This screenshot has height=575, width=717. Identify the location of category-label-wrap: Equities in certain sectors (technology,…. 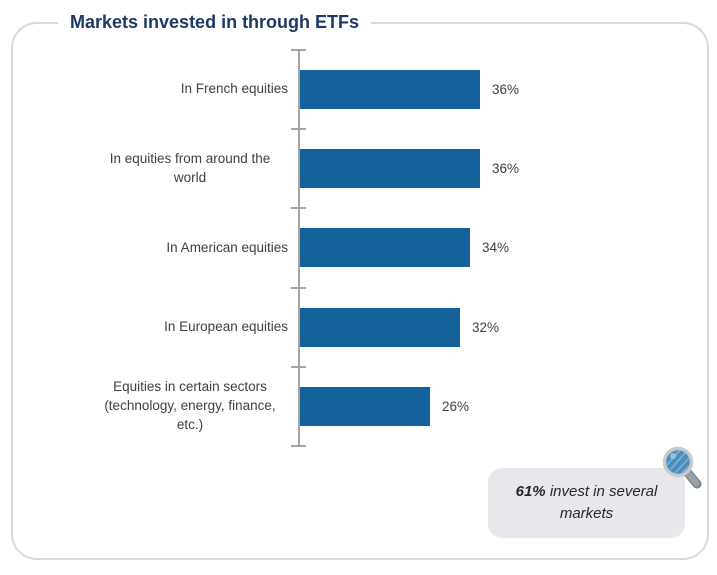
(144, 406).